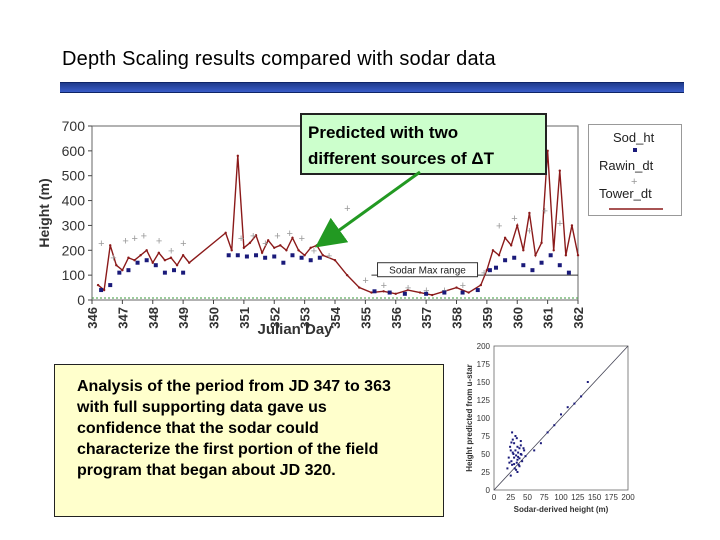  What do you see at coordinates (74, 250) in the screenshot?
I see `y-tick-label: 200` at bounding box center [74, 250].